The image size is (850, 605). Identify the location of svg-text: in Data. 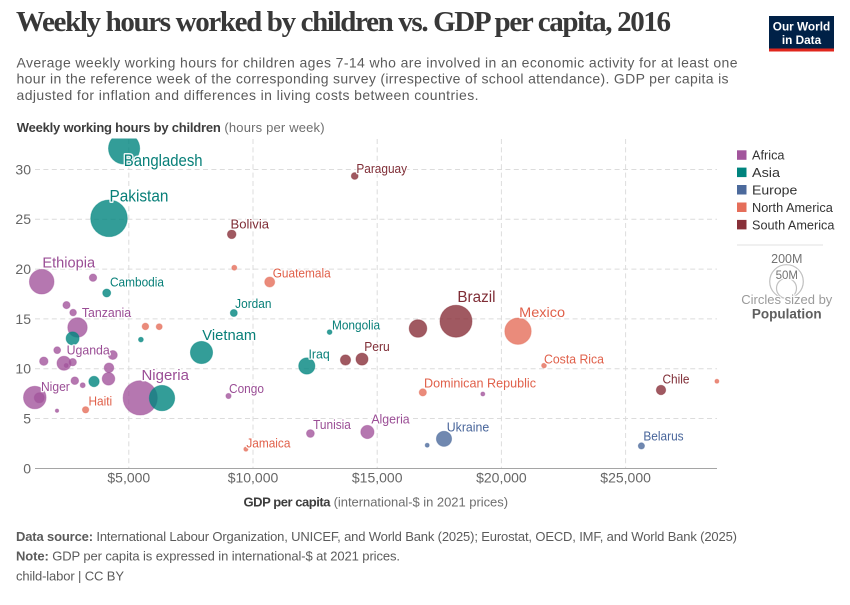
(802, 40).